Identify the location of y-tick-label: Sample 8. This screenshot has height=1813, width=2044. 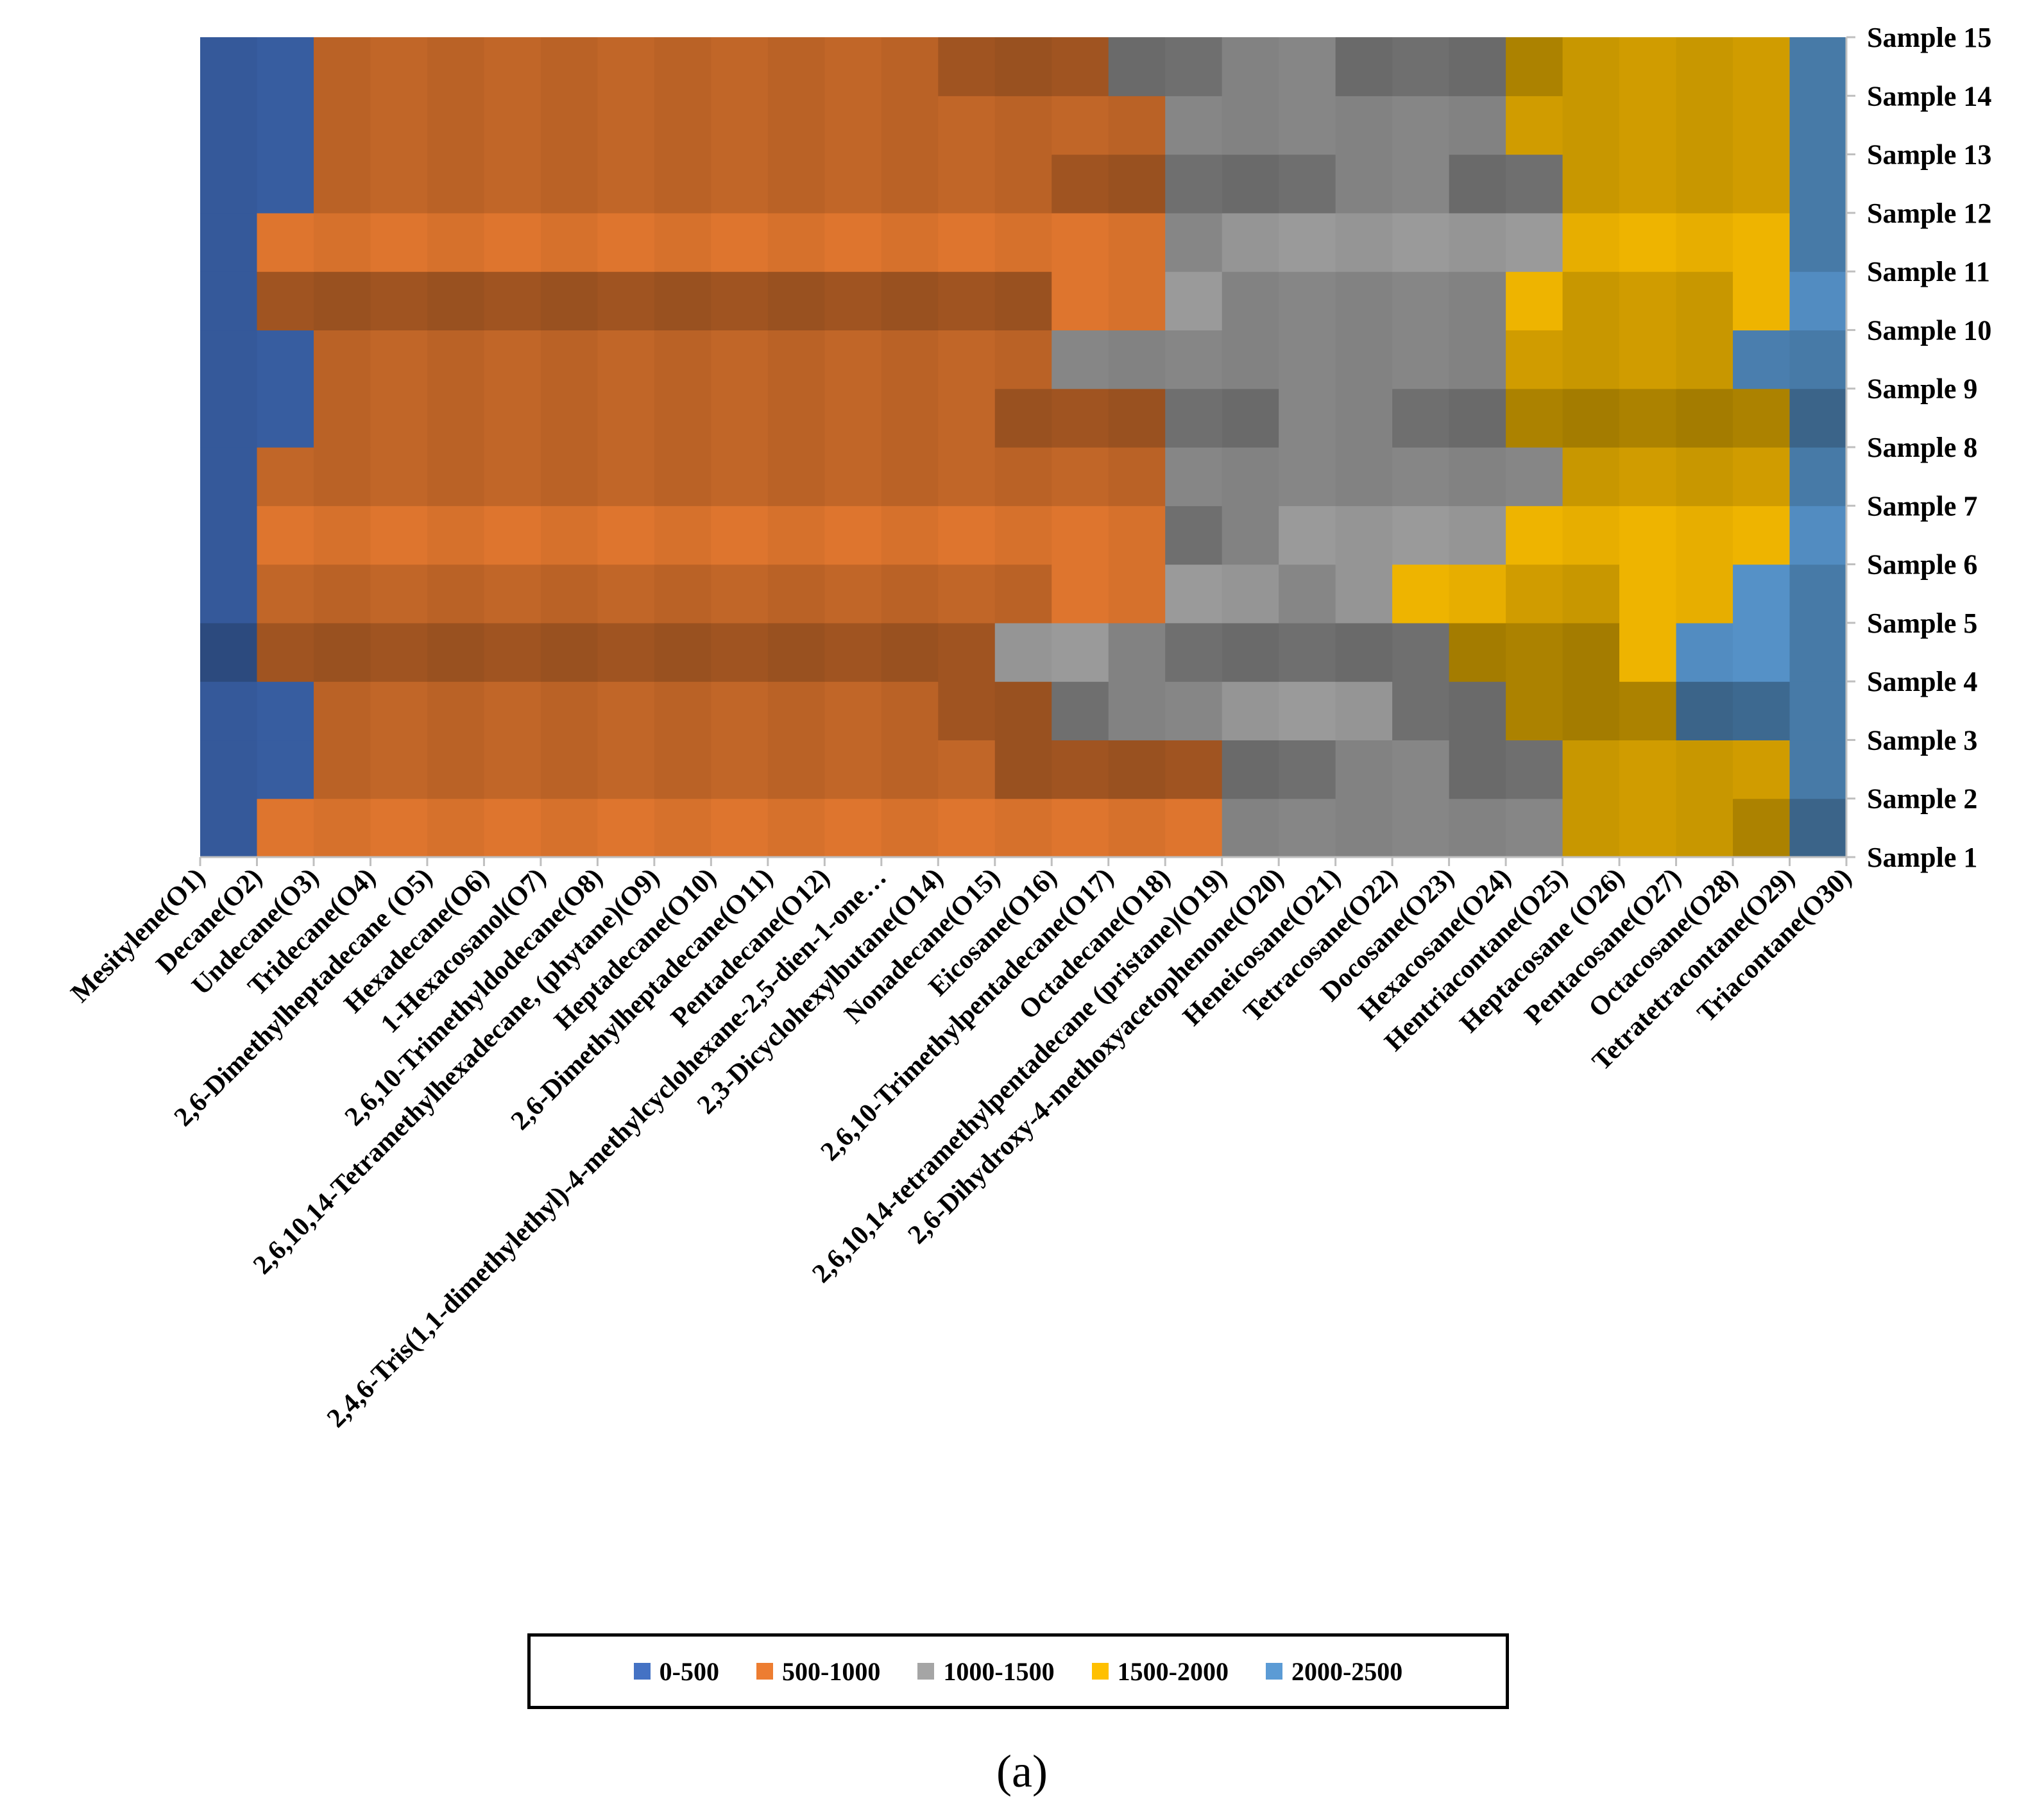
(1922, 447).